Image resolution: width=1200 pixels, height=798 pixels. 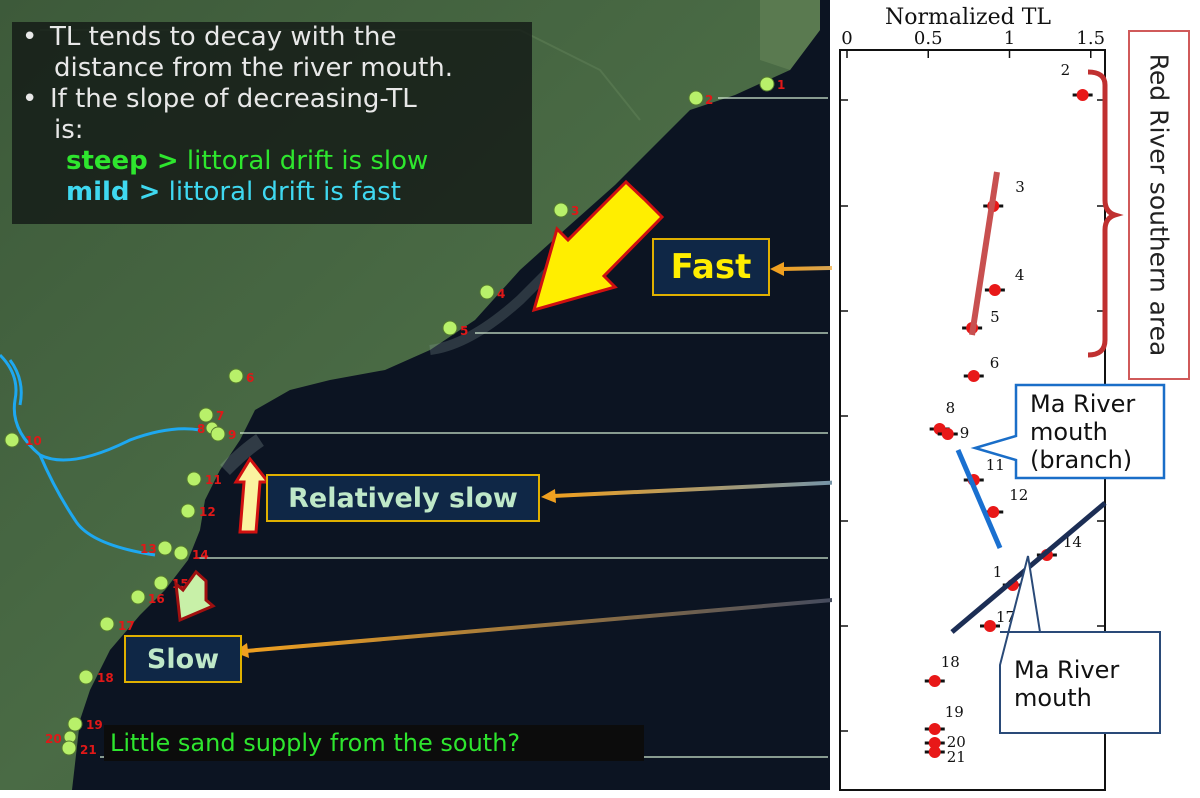 I want to click on svg-text: 13, so click(x=148, y=549).